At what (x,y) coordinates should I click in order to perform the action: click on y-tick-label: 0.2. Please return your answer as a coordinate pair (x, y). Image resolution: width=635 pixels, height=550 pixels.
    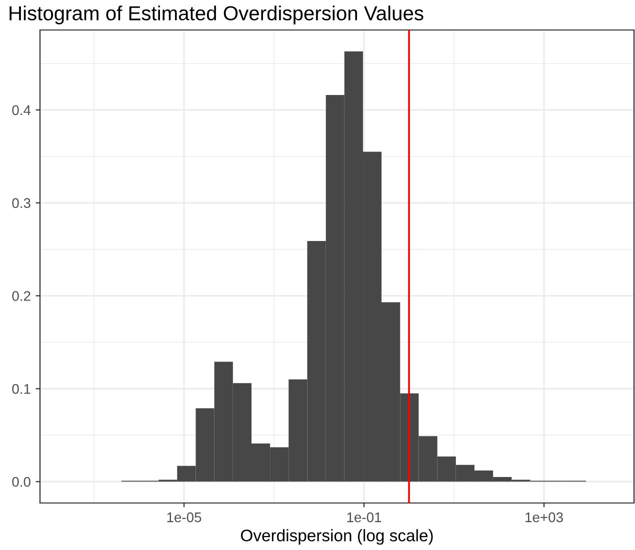
    Looking at the image, I should click on (21, 296).